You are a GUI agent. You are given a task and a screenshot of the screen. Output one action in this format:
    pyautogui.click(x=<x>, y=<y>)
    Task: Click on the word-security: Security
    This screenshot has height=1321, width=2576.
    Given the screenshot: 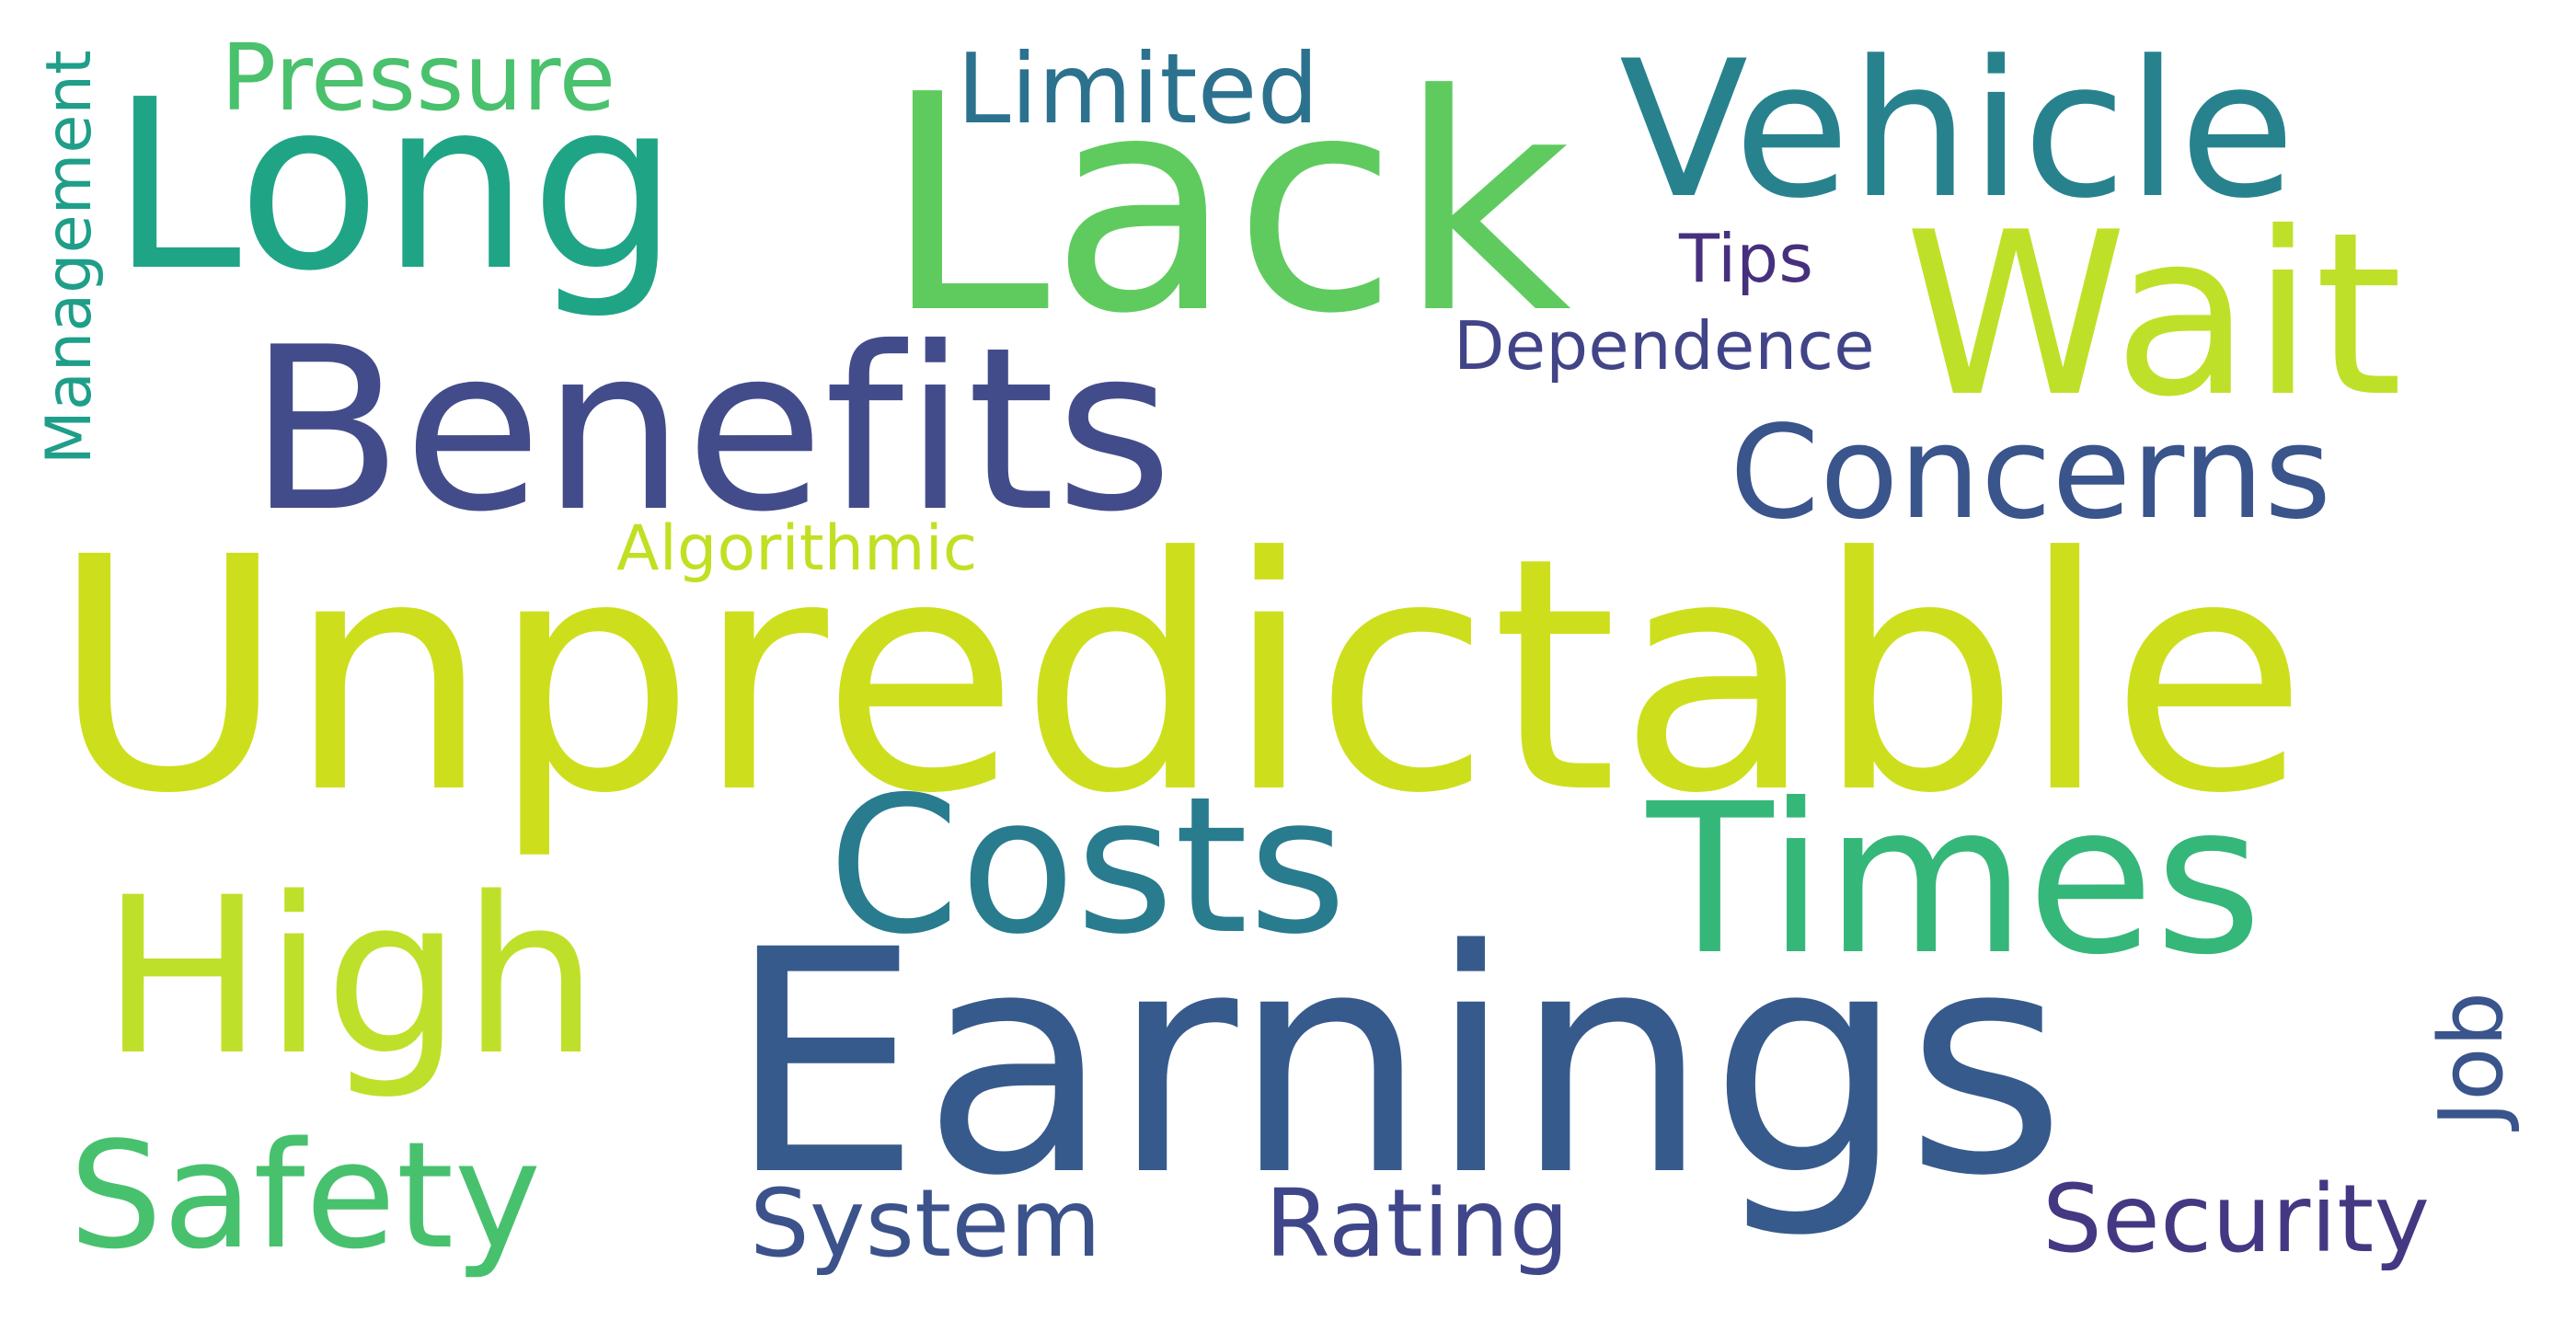 What is the action you would take?
    pyautogui.click(x=2236, y=1219)
    